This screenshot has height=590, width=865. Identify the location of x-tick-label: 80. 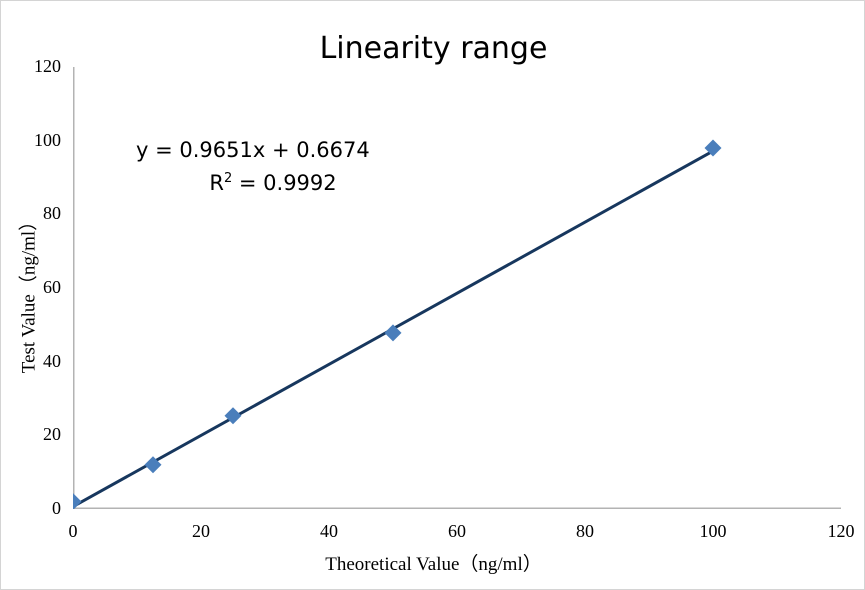
(585, 531).